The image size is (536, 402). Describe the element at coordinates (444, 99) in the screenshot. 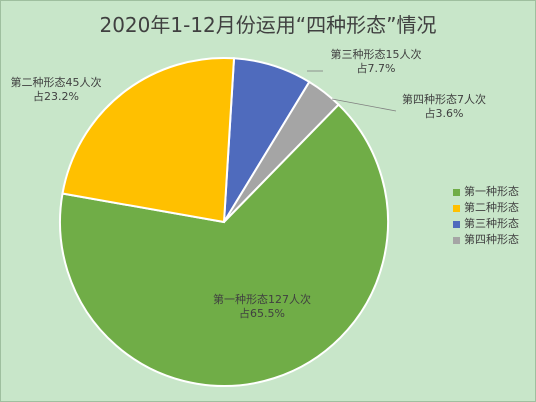

I see `data-label-count-4: 第四种形态7人次` at that location.